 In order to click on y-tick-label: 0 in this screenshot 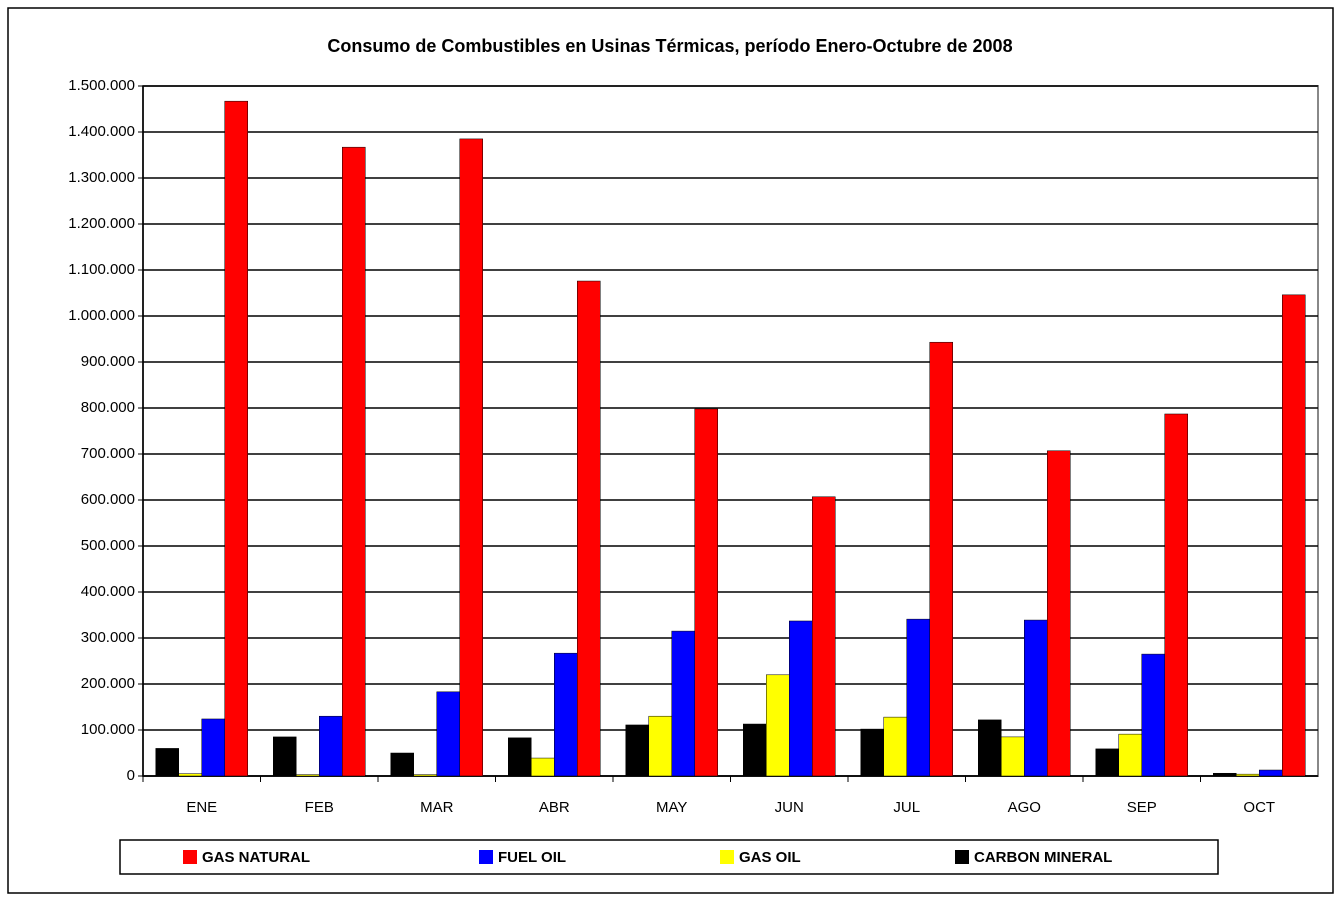, I will do `click(131, 775)`.